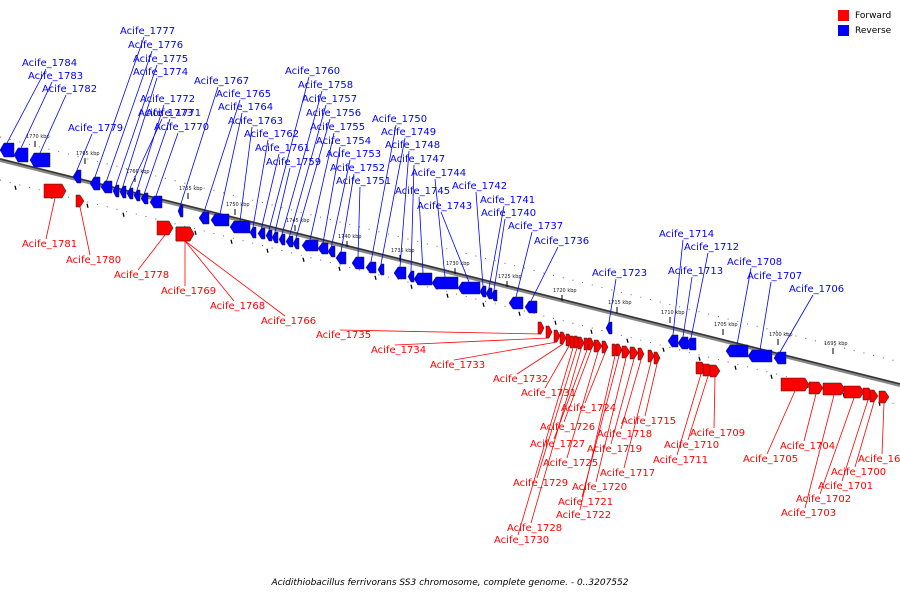  What do you see at coordinates (144, 198) in the screenshot?
I see `gene-acife-1771-arrow` at bounding box center [144, 198].